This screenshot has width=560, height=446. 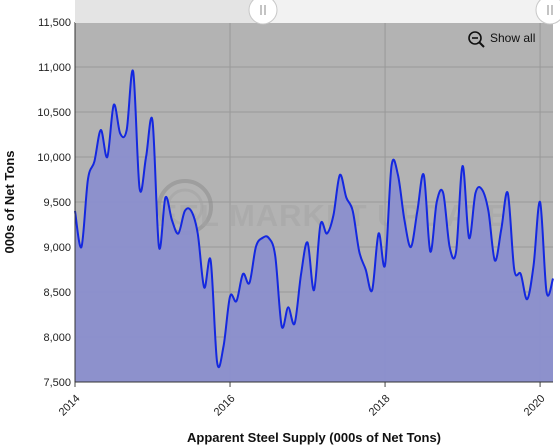 What do you see at coordinates (380, 406) in the screenshot?
I see `x-tick-label: 2018` at bounding box center [380, 406].